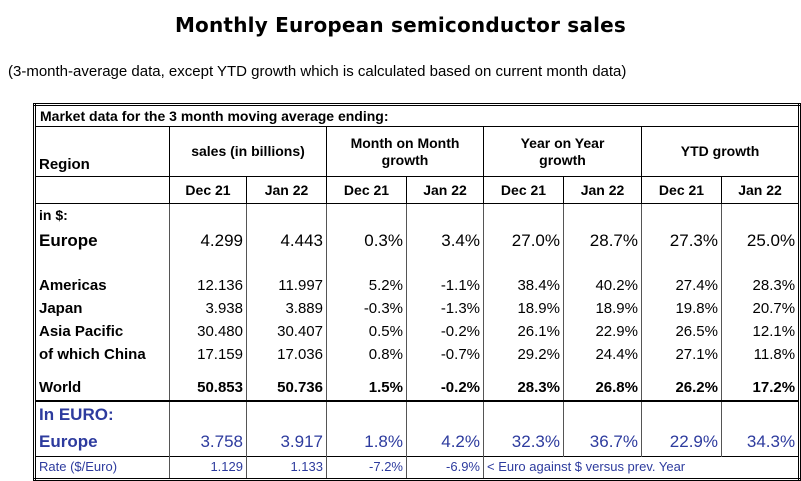 Image resolution: width=801 pixels, height=481 pixels. I want to click on value-cell: 3.758, so click(208, 442).